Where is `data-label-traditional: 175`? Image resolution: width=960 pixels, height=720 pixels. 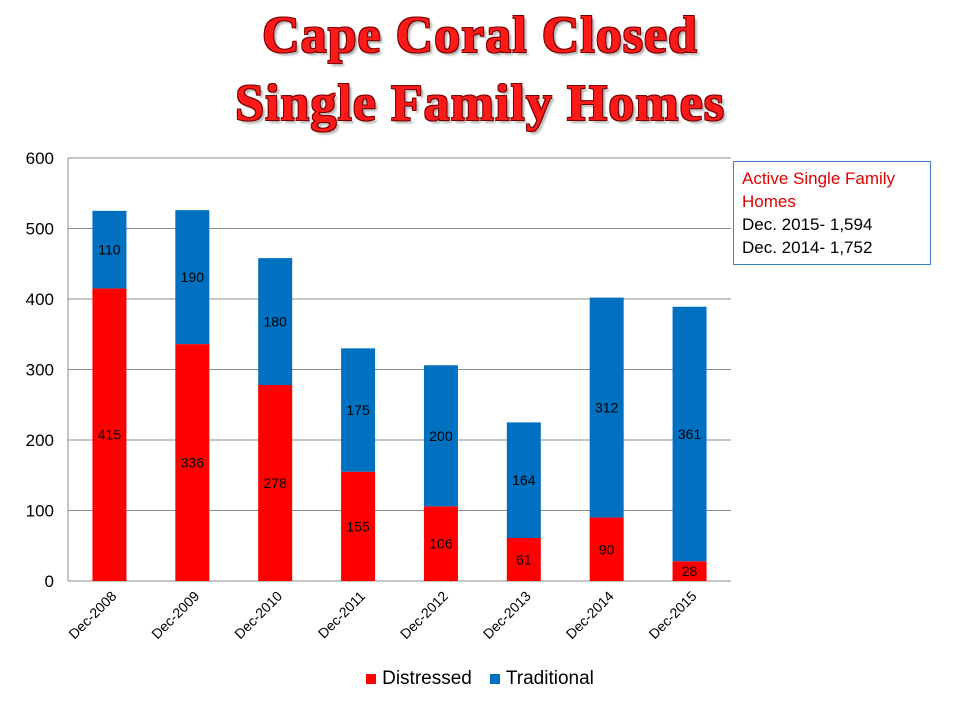 data-label-traditional: 175 is located at coordinates (358, 410).